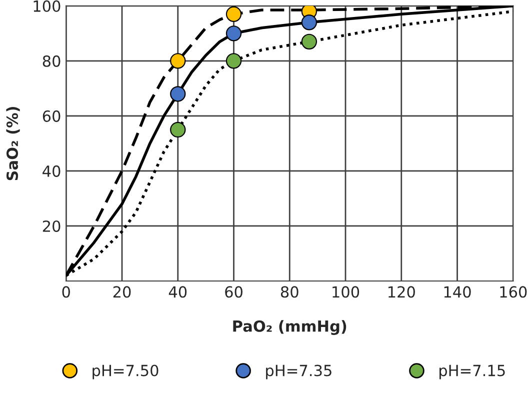  What do you see at coordinates (177, 292) in the screenshot?
I see `x-tick-label: 40` at bounding box center [177, 292].